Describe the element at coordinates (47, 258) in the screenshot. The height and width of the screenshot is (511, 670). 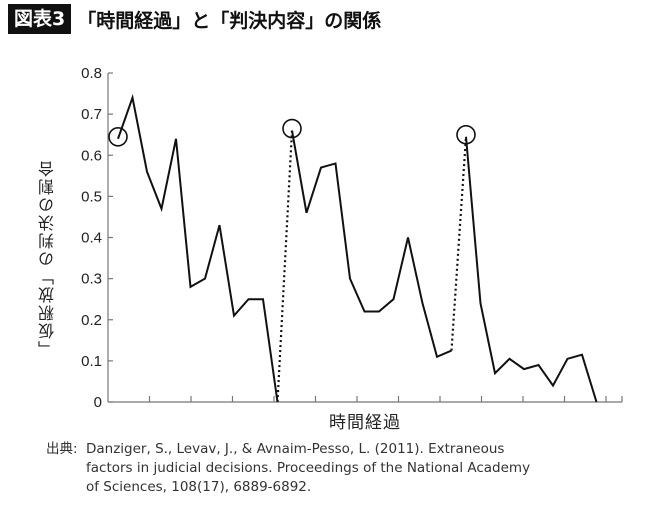
I see `y-axis-label: 「仮釈放」の判決の割合` at that location.